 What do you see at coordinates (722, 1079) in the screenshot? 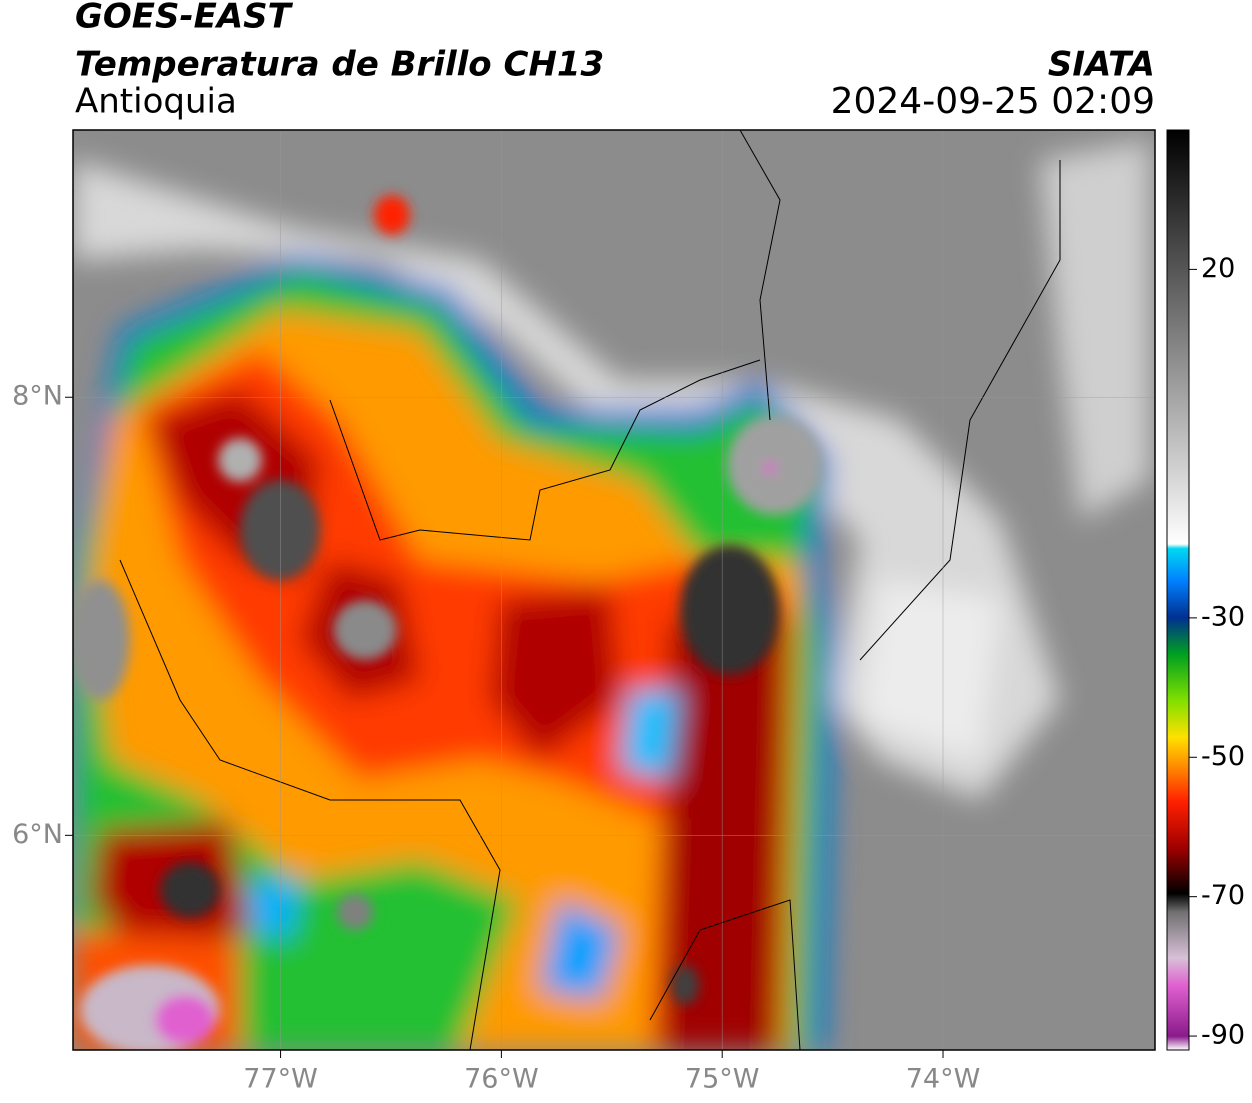
I see `x-tick-label: 75°W` at bounding box center [722, 1079].